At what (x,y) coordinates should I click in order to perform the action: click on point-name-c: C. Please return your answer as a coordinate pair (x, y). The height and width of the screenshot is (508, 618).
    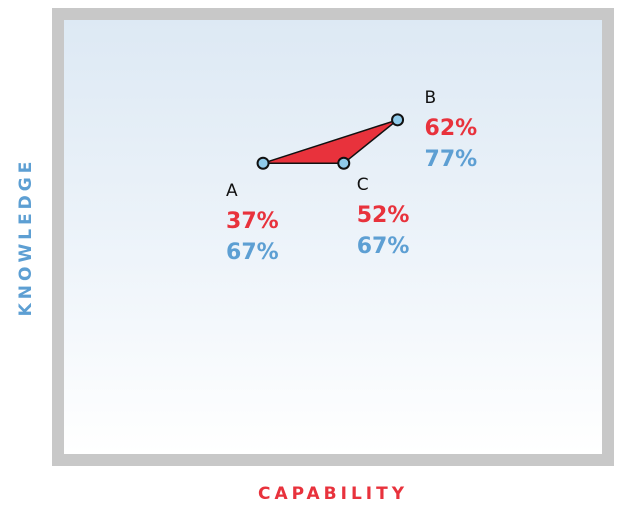
    Looking at the image, I should click on (363, 185).